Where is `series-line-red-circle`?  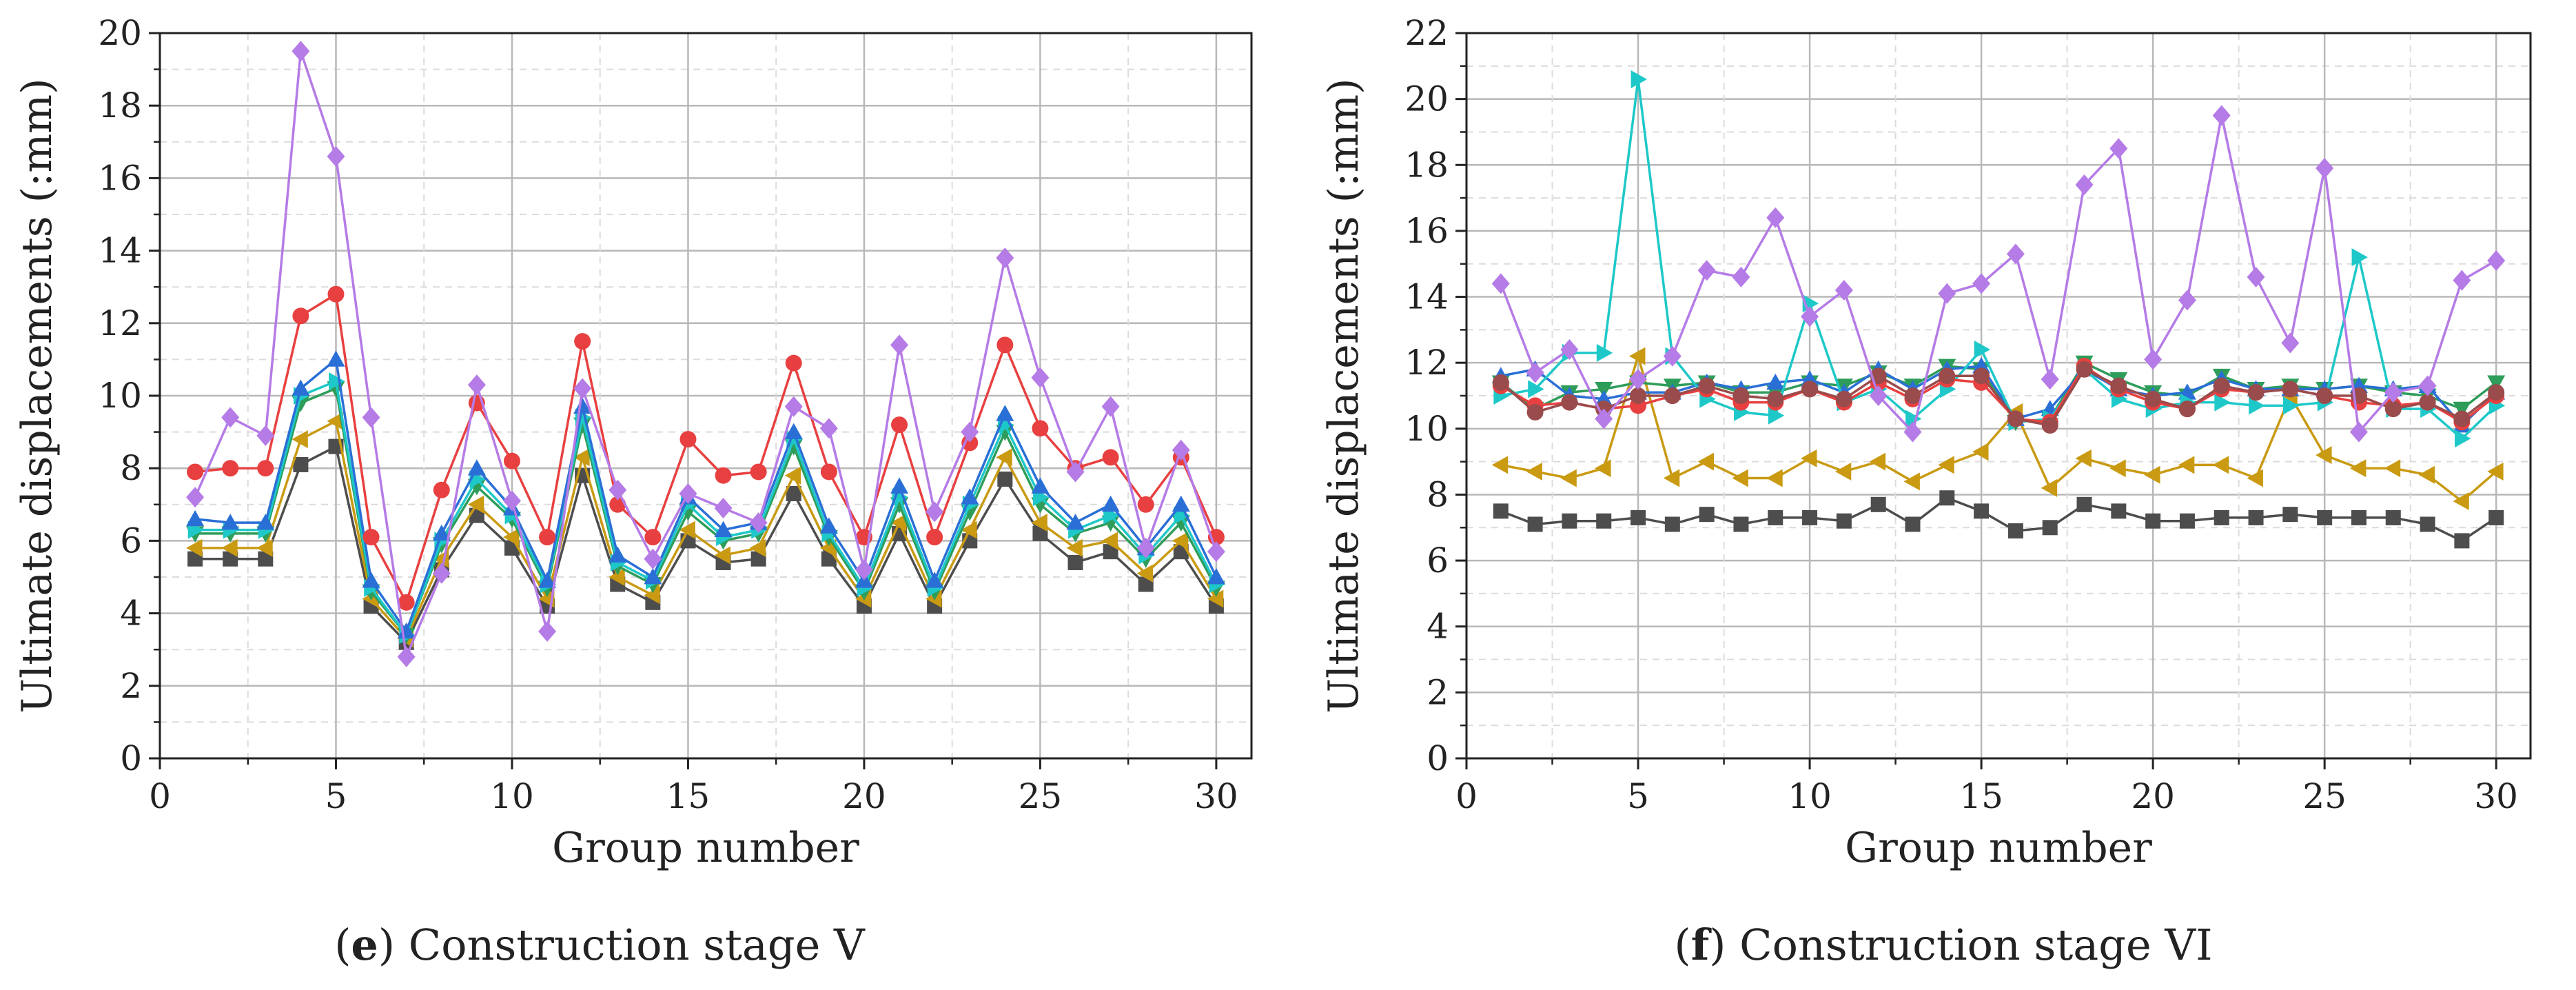
series-line-red-circle is located at coordinates (706, 448).